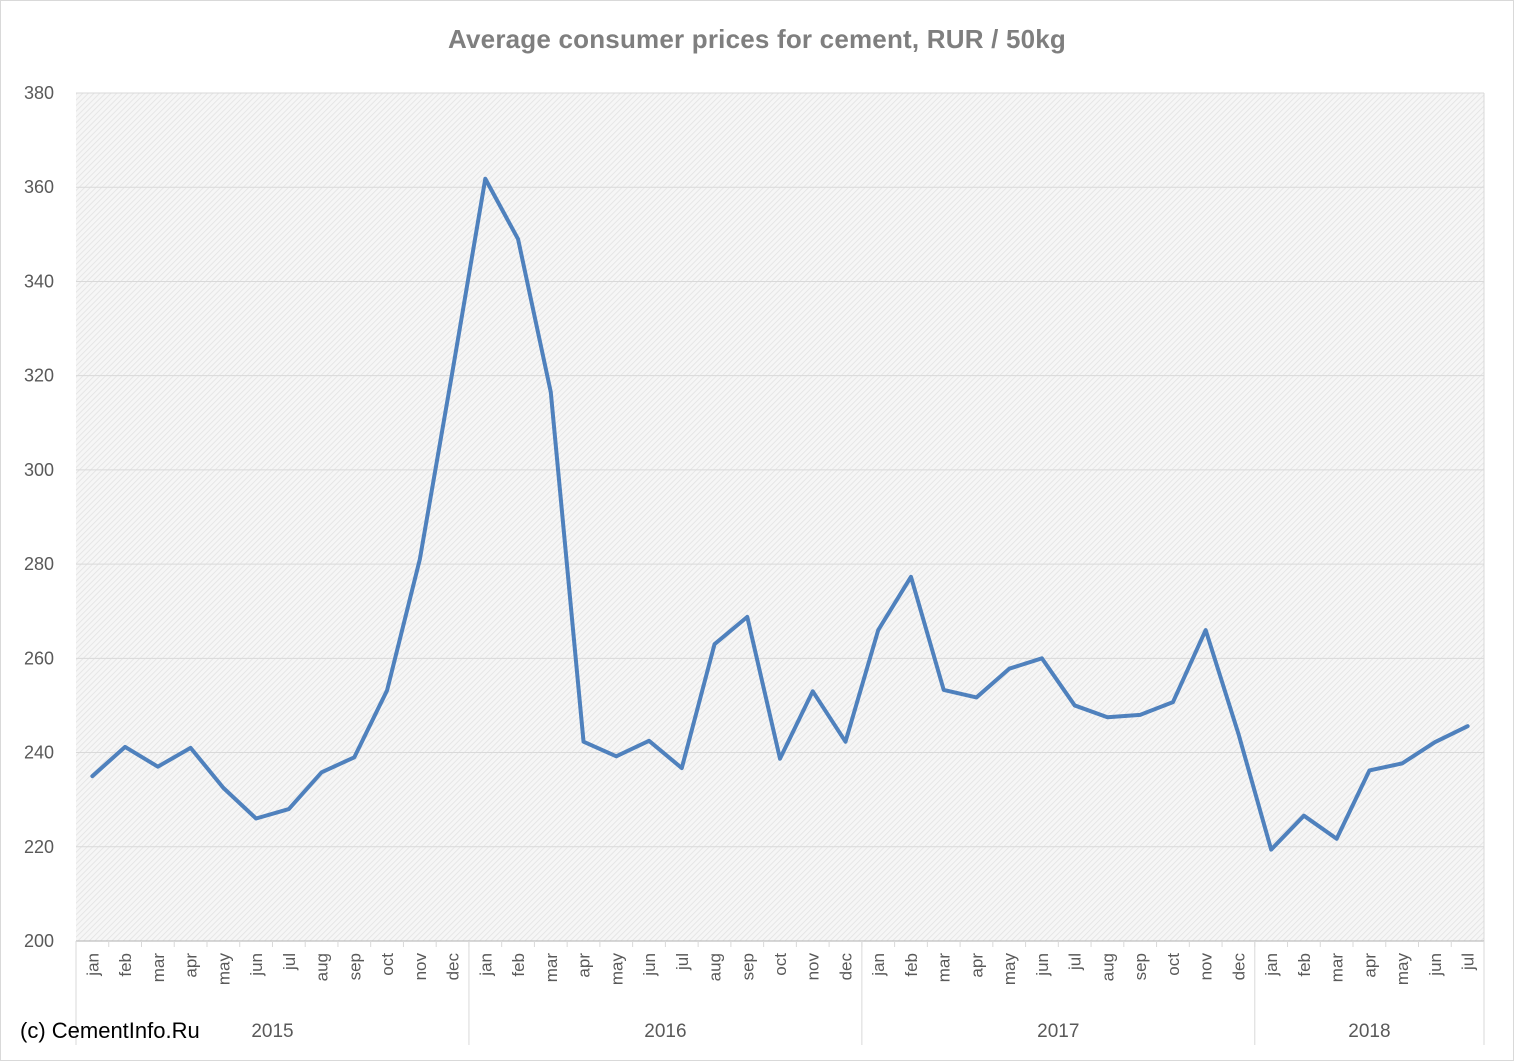  I want to click on y-tick-label: 280, so click(39, 564).